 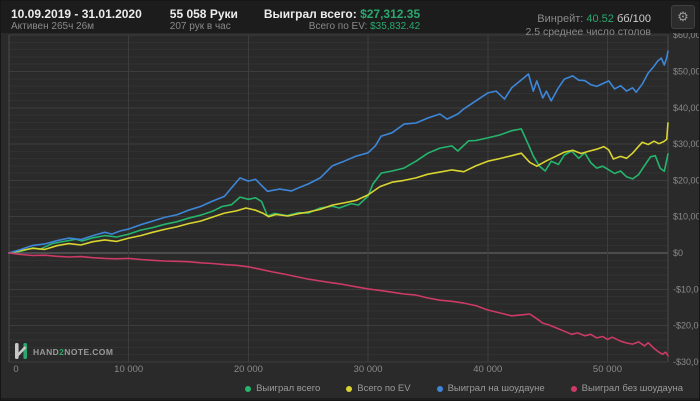 What do you see at coordinates (600, 19) in the screenshot?
I see `winrate-value: 40.52` at bounding box center [600, 19].